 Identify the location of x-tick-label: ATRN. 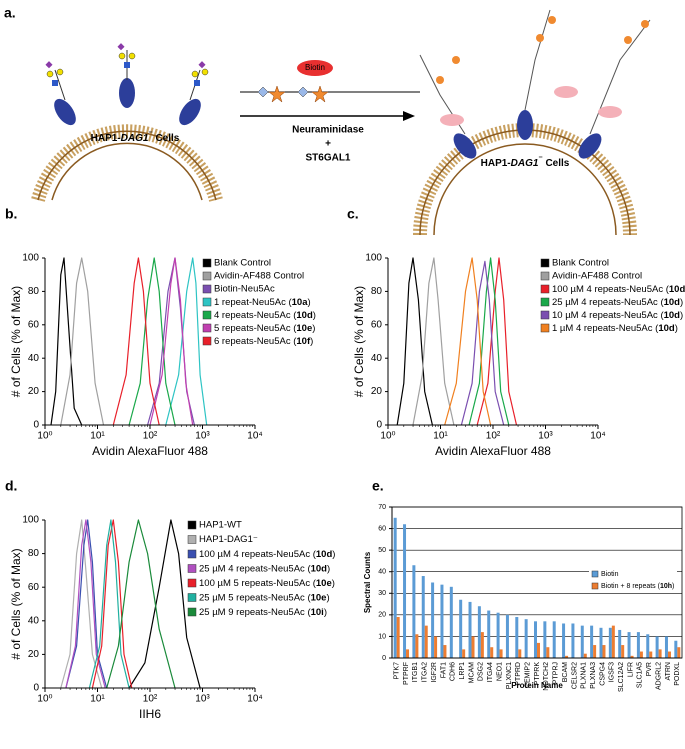
(668, 671).